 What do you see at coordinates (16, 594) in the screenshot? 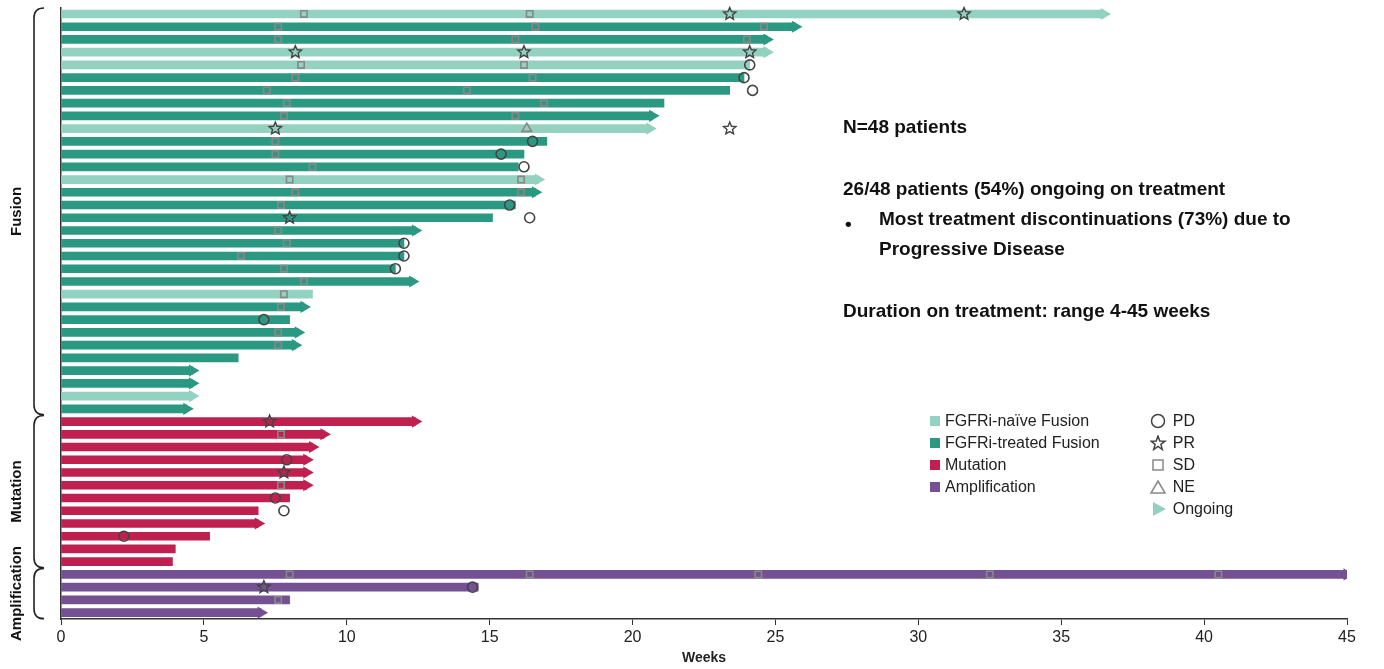
I see `text: Amplification` at bounding box center [16, 594].